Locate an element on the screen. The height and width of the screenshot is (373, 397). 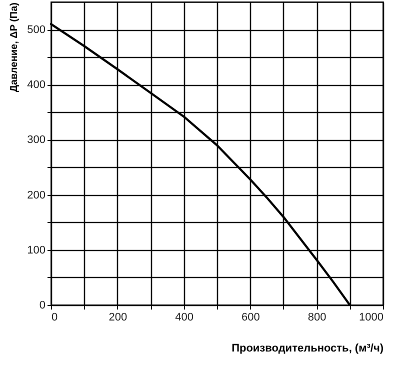
y-tick-label: 200 is located at coordinates (36, 195).